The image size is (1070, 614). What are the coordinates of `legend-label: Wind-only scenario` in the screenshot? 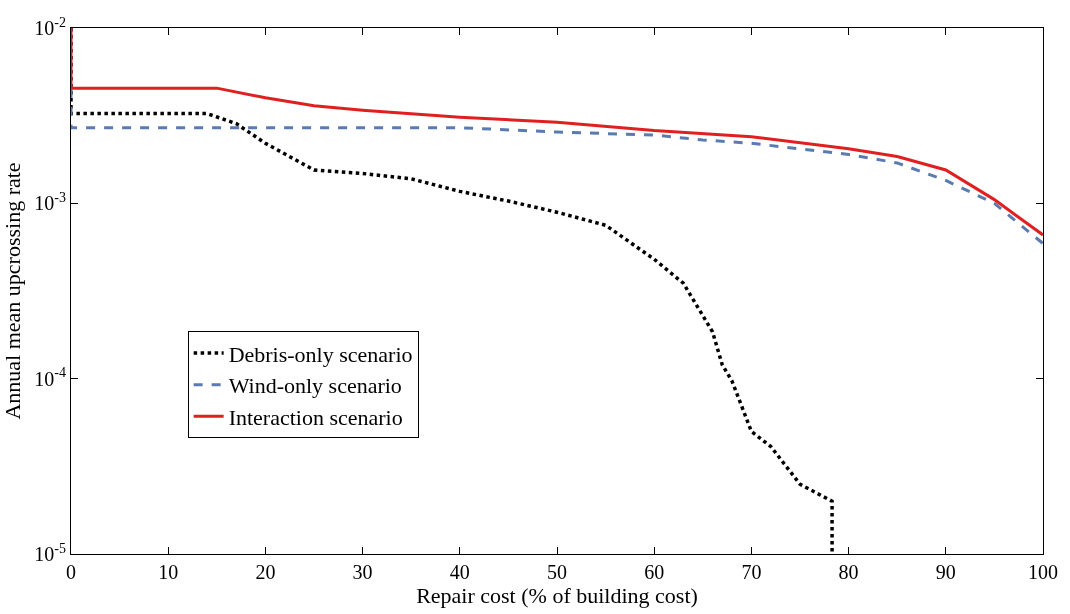 It's located at (315, 386).